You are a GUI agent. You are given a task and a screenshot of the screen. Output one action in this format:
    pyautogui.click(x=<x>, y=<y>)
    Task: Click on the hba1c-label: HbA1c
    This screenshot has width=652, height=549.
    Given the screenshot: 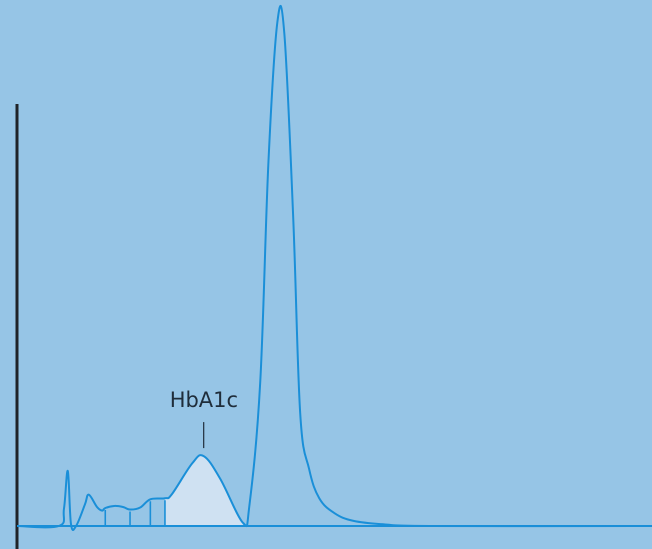 What is the action you would take?
    pyautogui.click(x=204, y=400)
    